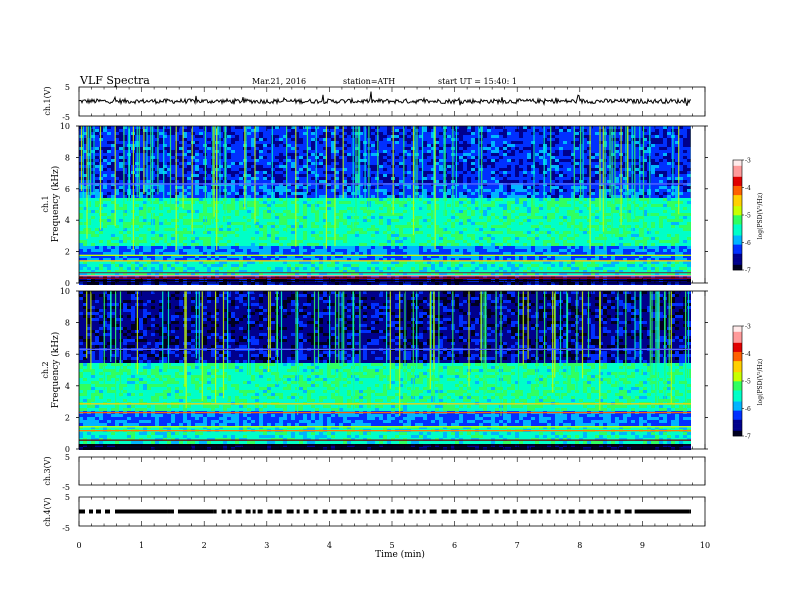 Image resolution: width=792 pixels, height=612 pixels. I want to click on ch1-frequency-ylabel: Frequency (kHz), so click(55, 204).